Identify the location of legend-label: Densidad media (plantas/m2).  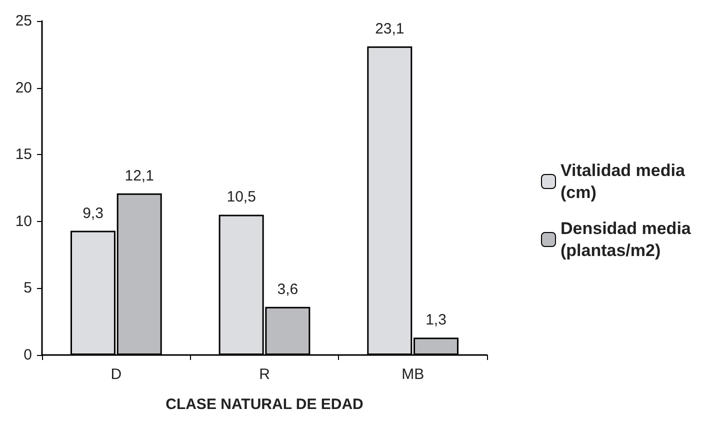
(628, 239).